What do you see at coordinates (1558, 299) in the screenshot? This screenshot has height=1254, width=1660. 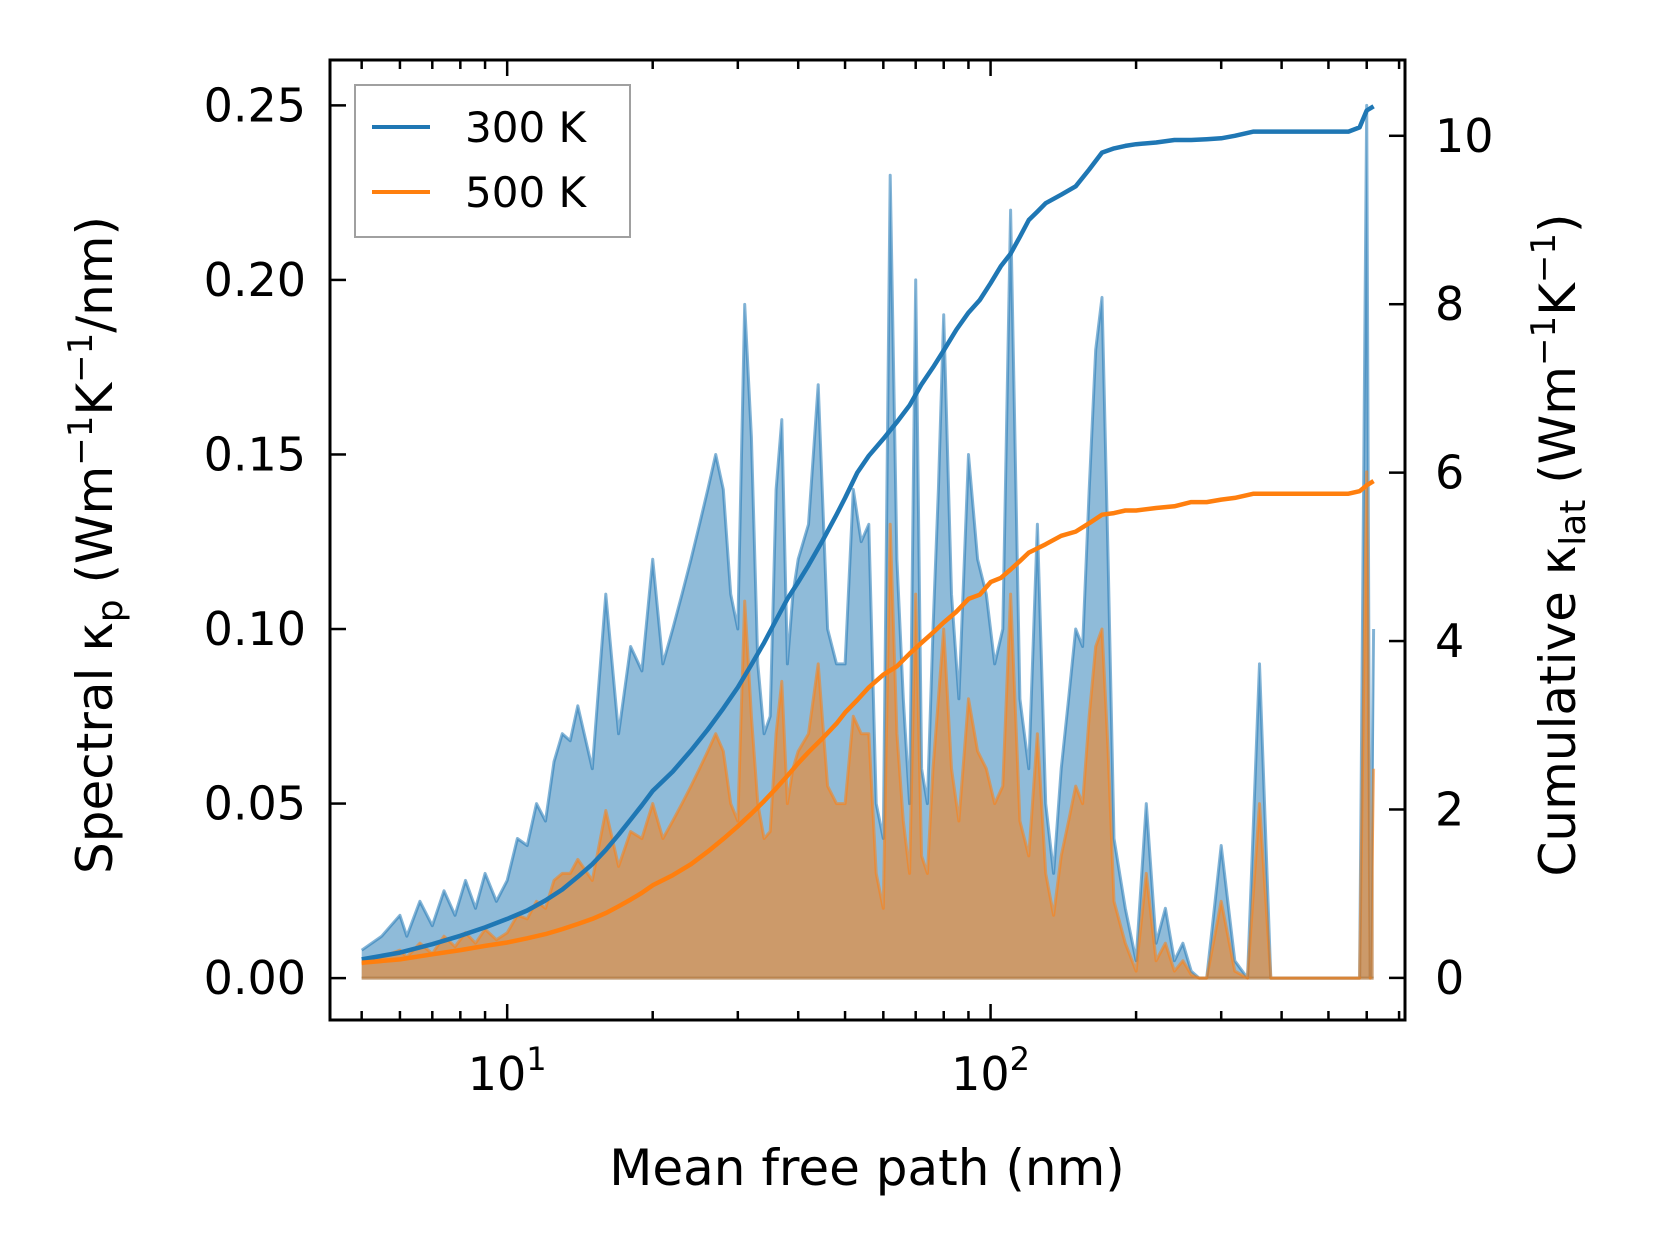 I see `right-y-label-mid: K` at bounding box center [1558, 299].